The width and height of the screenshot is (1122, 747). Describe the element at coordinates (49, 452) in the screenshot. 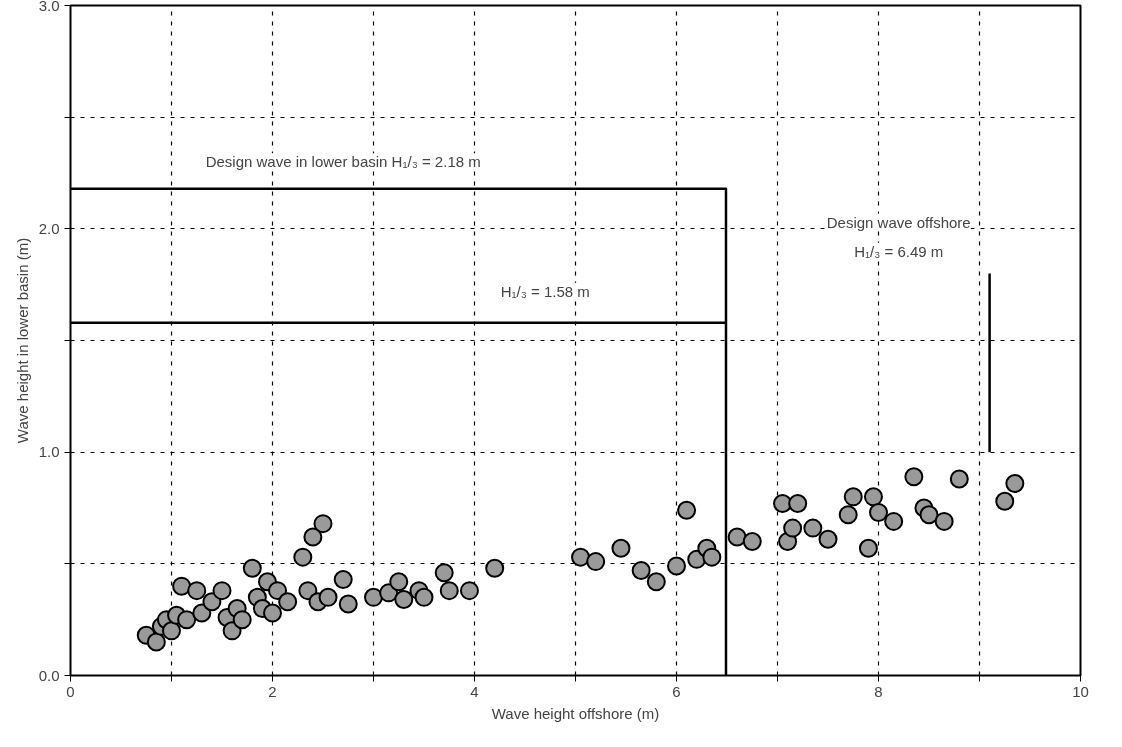

I see `y-tick-label: 1.0` at that location.